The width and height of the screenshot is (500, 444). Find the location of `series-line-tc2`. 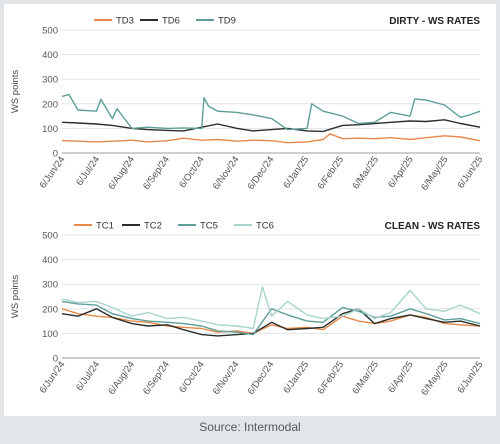

series-line-tc2 is located at coordinates (271, 322).